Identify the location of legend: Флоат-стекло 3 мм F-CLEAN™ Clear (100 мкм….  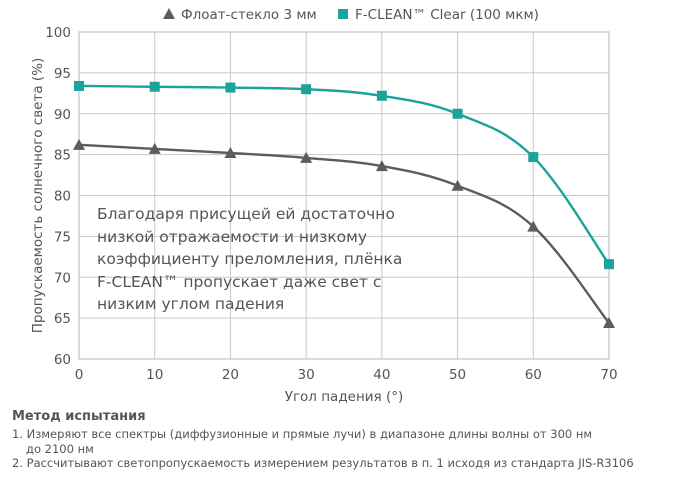
(351, 15).